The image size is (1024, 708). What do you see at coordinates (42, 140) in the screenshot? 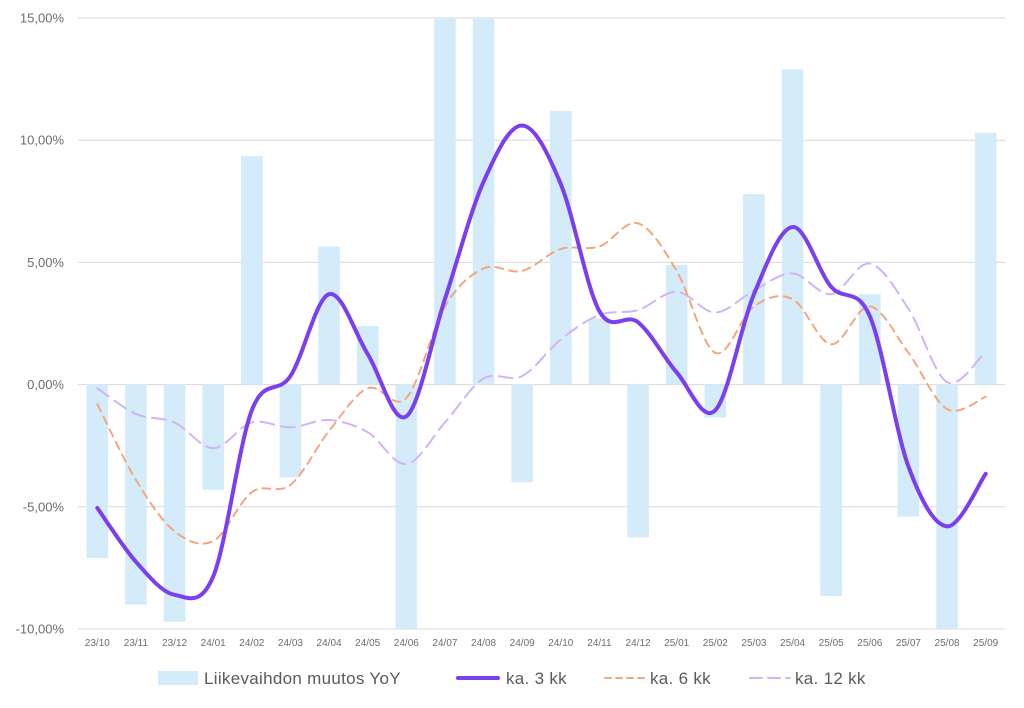
I see `y-tick-label: 10,00%` at bounding box center [42, 140].